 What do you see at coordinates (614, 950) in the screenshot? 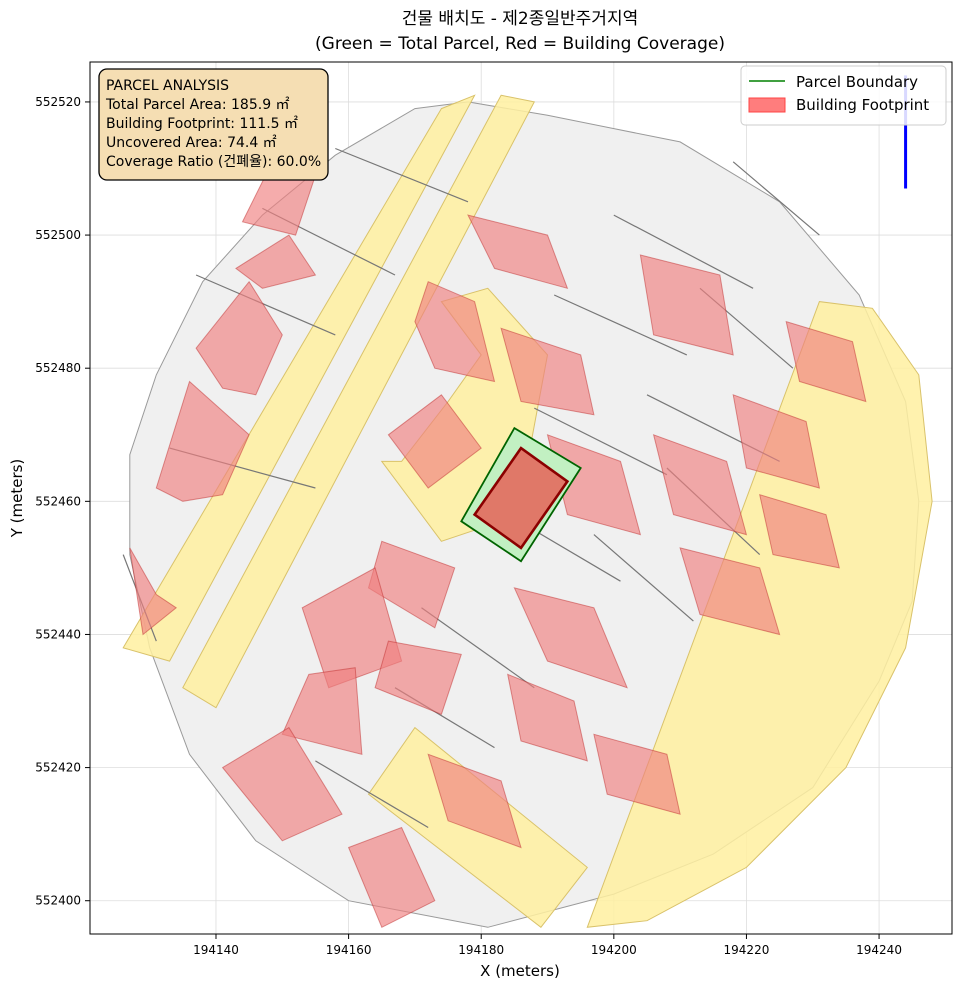
I see `x-tick-label: 194200` at bounding box center [614, 950].